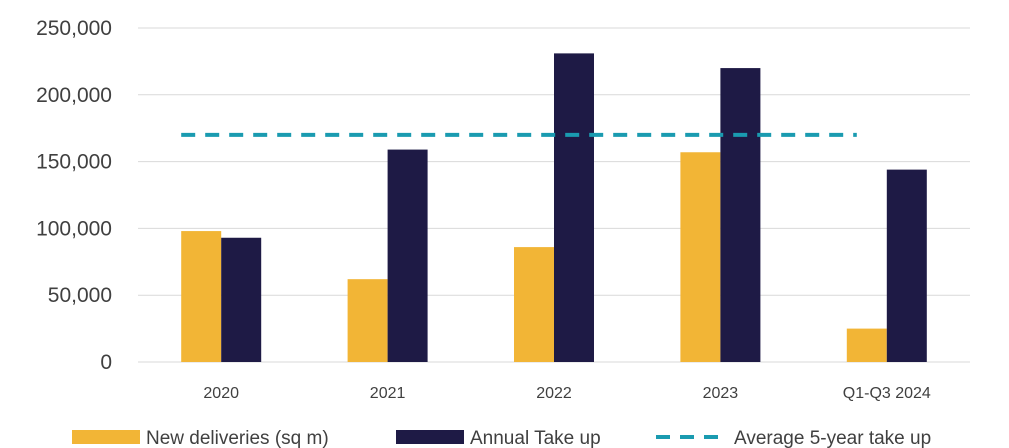 This screenshot has height=448, width=1009. I want to click on y-tick-label: 0, so click(106, 362).